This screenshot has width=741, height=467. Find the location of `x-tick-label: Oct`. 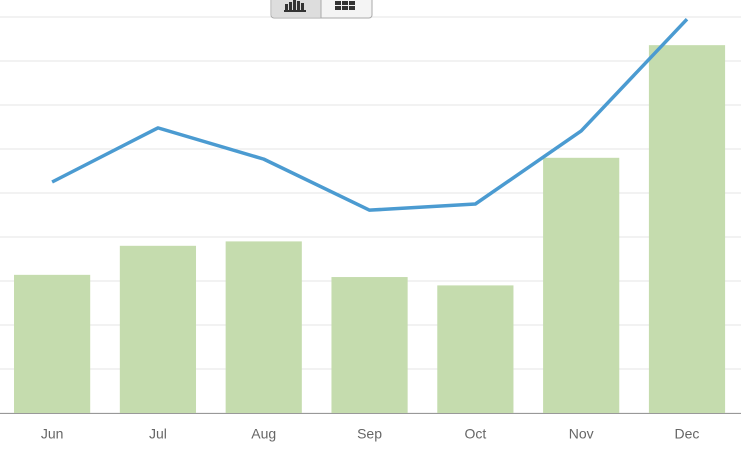

x-tick-label: Oct is located at coordinates (475, 434).